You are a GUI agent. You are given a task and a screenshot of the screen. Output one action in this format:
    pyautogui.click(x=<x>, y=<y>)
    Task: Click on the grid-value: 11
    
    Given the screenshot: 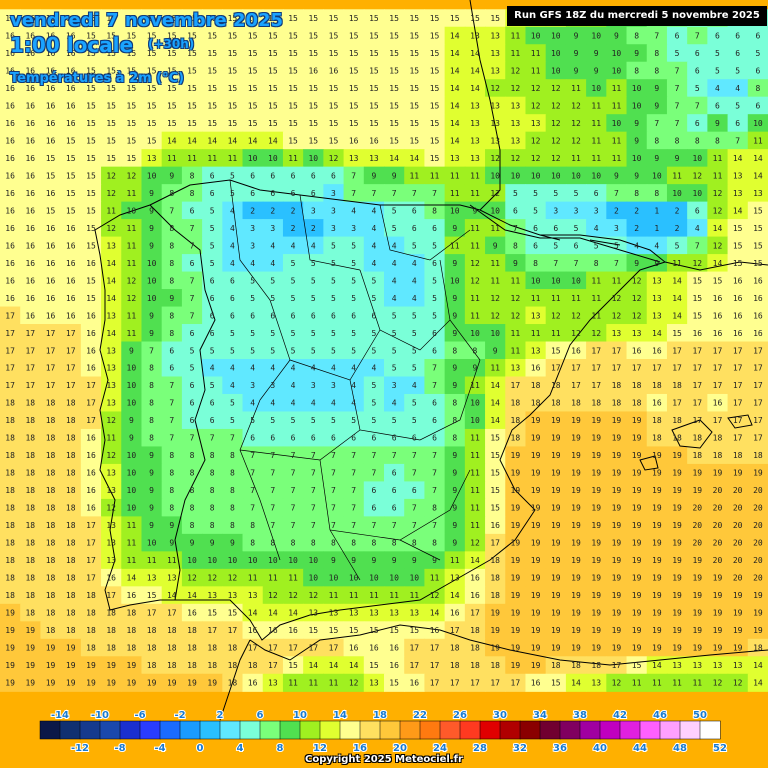 What is the action you would take?
    pyautogui.click(x=172, y=560)
    